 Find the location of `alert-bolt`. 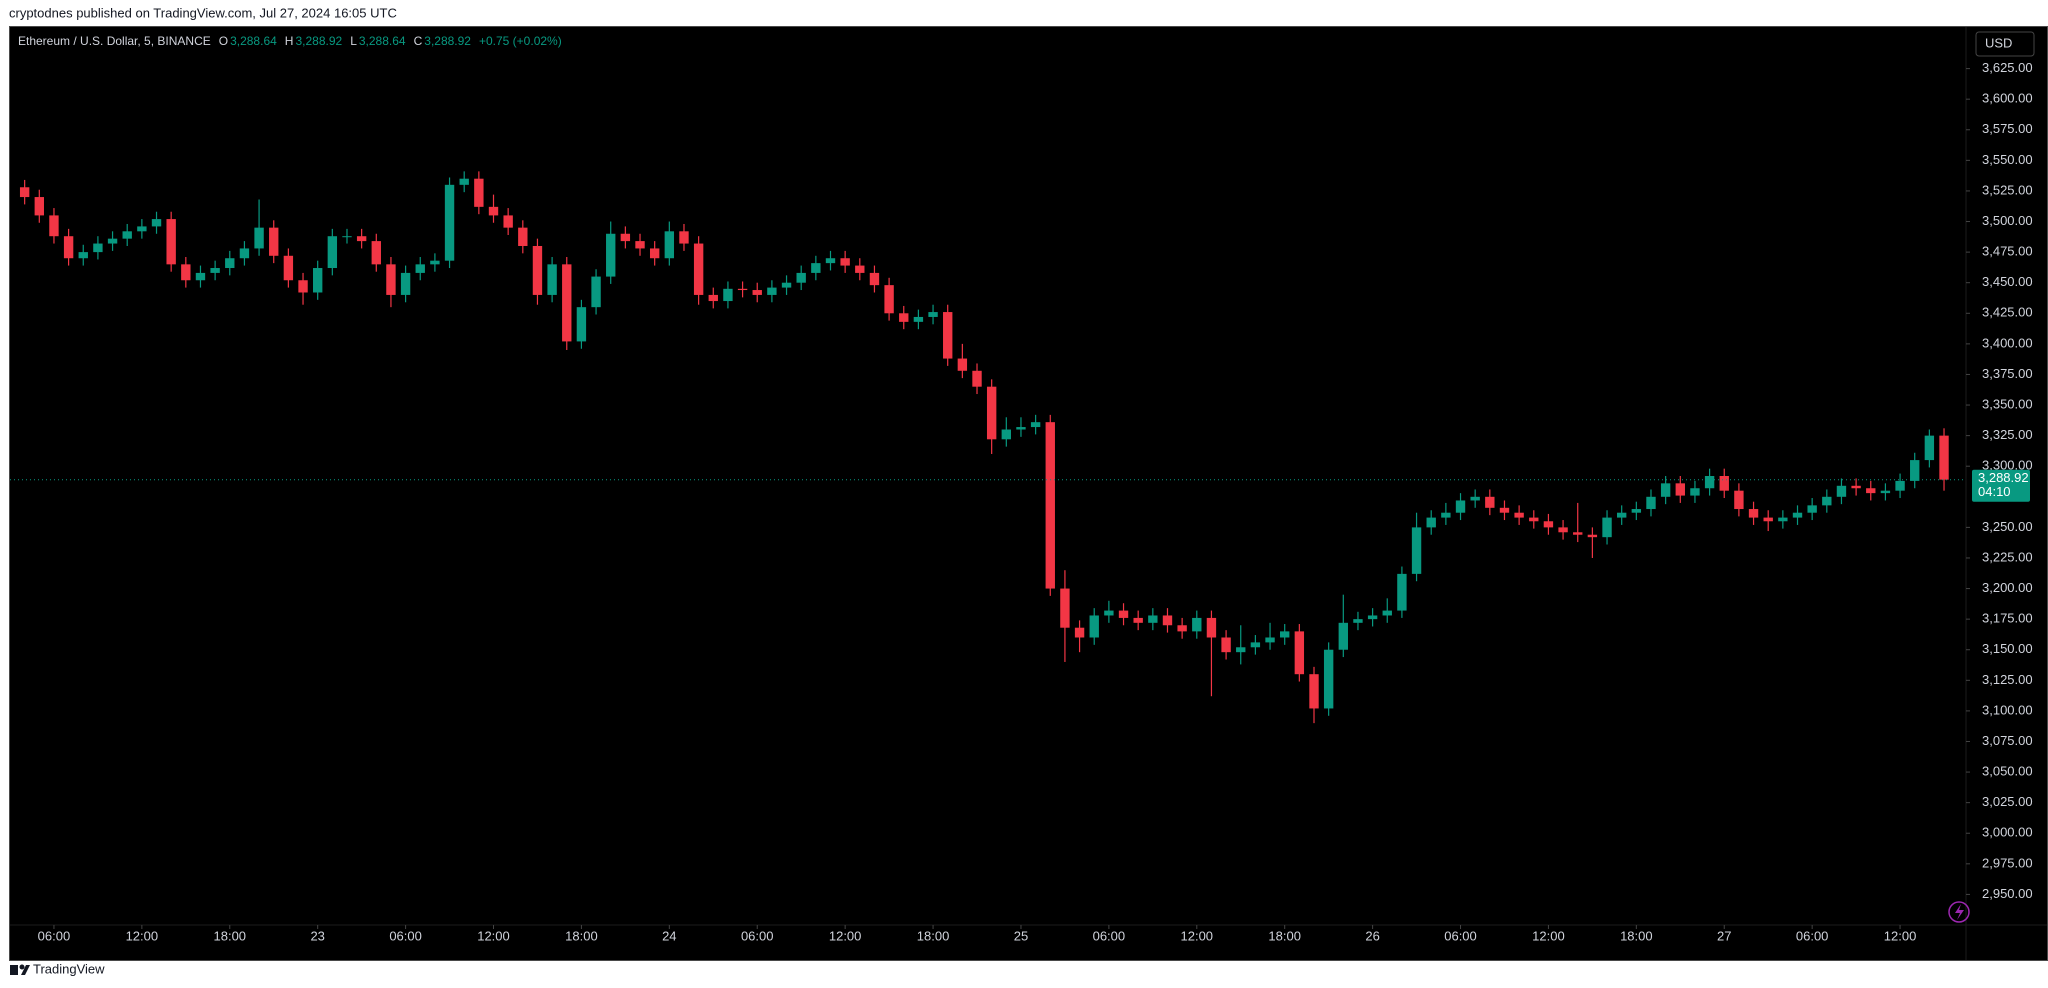

alert-bolt is located at coordinates (1959, 912).